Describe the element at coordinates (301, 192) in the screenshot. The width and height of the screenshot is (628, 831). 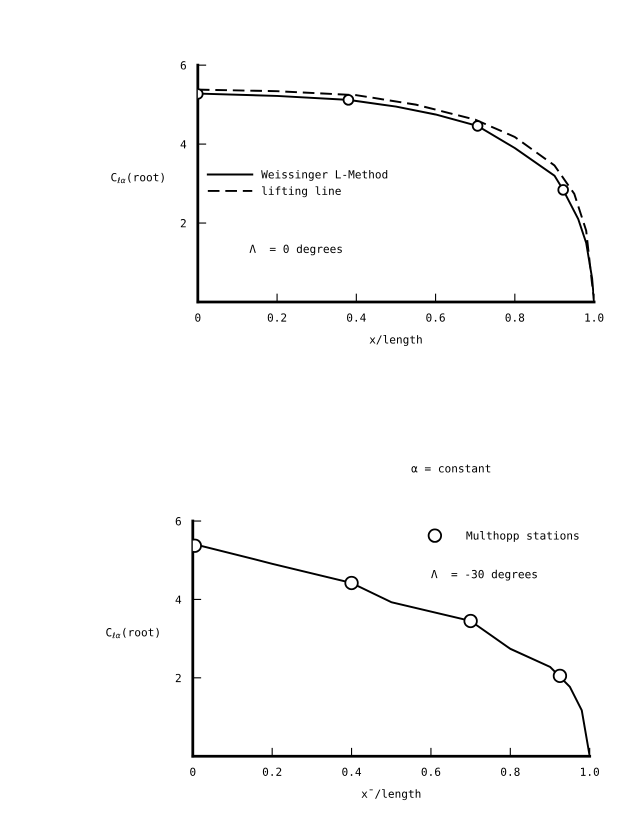
I see `legend-label: lifting line` at that location.